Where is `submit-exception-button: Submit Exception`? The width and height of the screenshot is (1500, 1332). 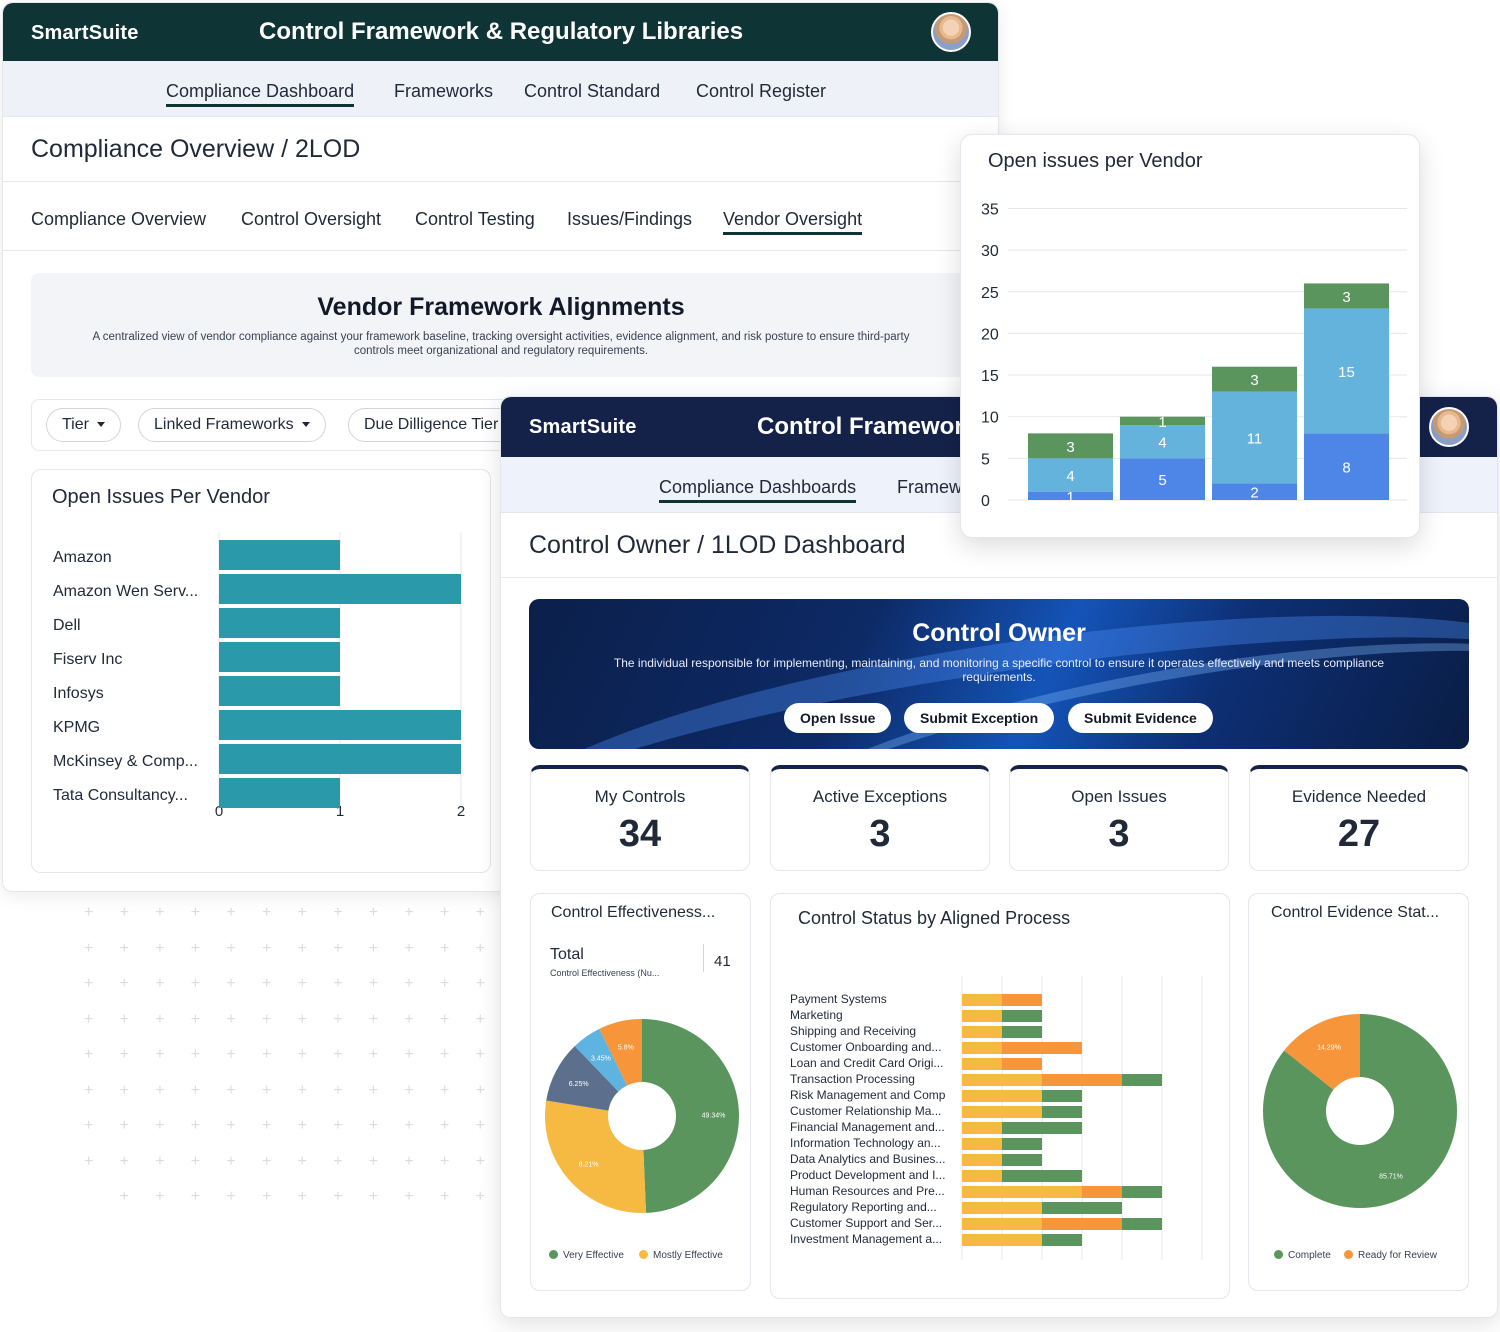
submit-exception-button: Submit Exception is located at coordinates (979, 718).